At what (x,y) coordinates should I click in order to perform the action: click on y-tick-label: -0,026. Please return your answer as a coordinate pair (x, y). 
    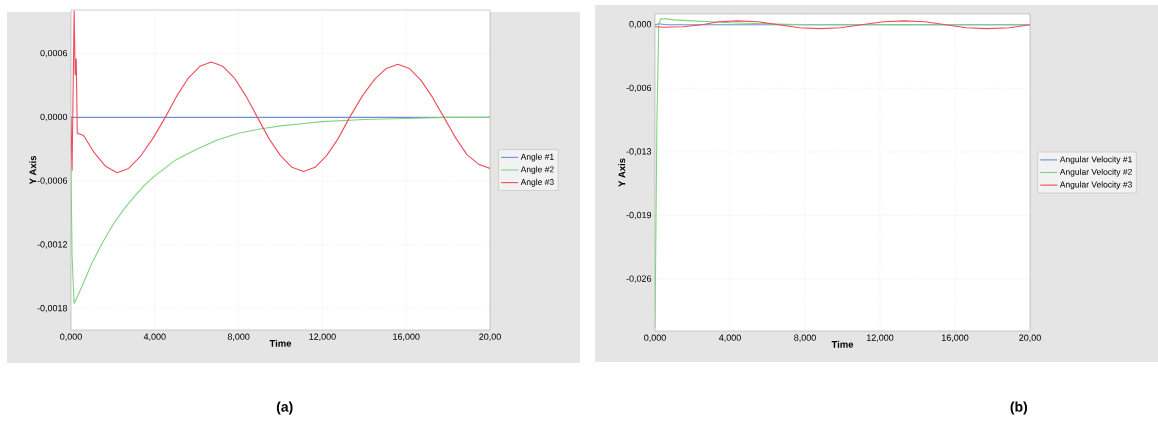
    Looking at the image, I should click on (639, 279).